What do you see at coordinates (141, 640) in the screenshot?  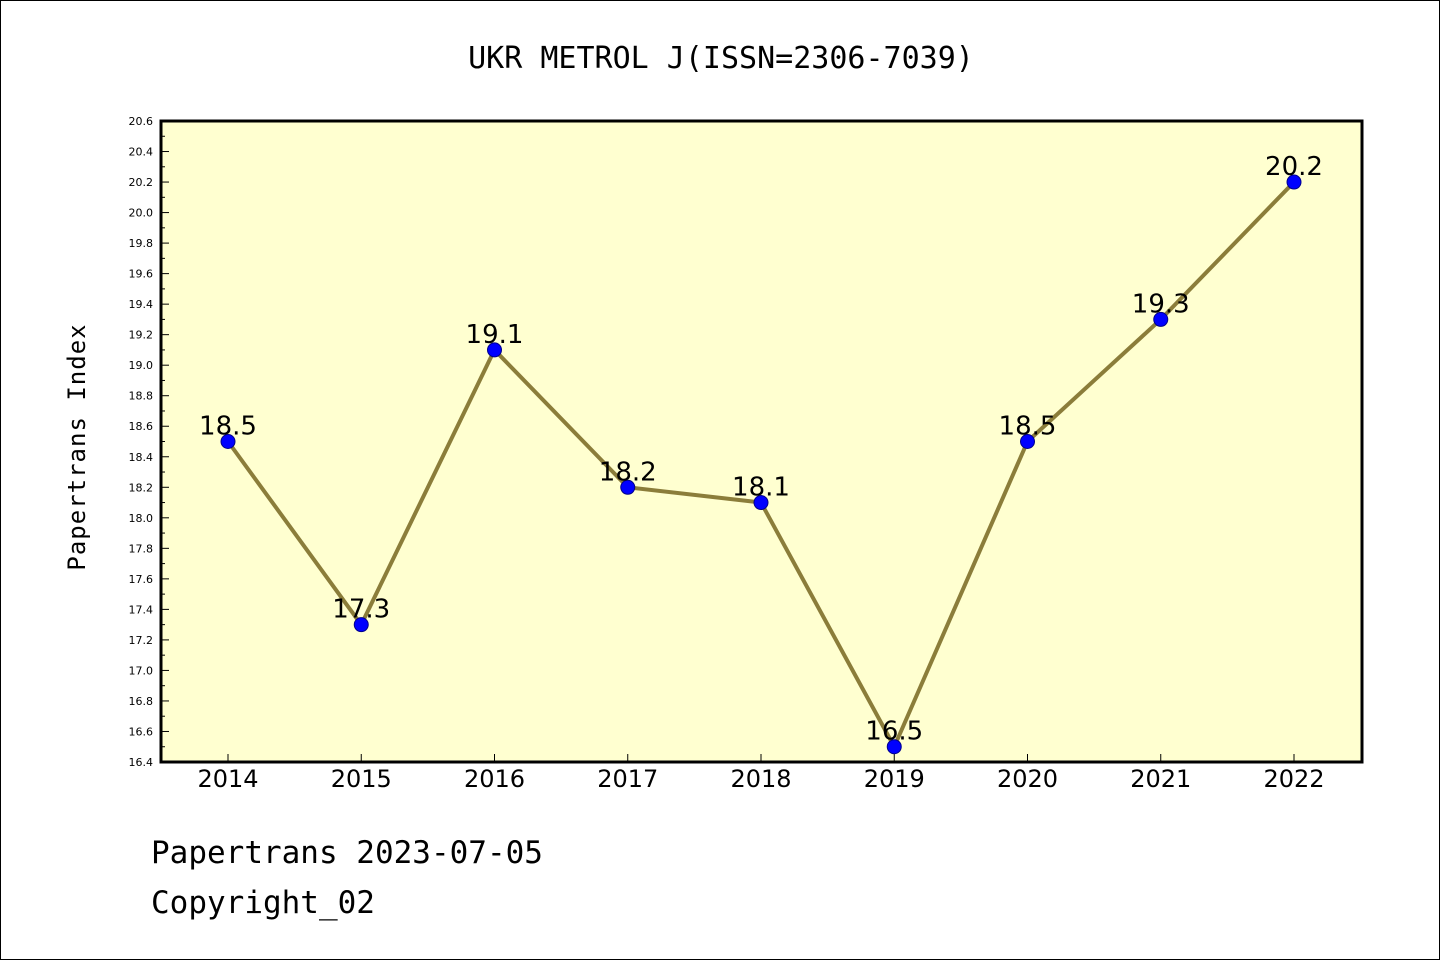 I see `y-tick-label: 17.2` at bounding box center [141, 640].